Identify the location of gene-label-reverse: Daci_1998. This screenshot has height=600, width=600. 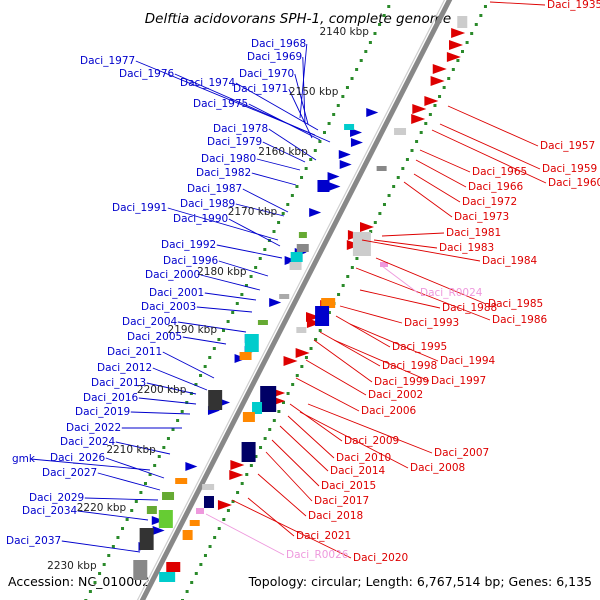
(409, 366).